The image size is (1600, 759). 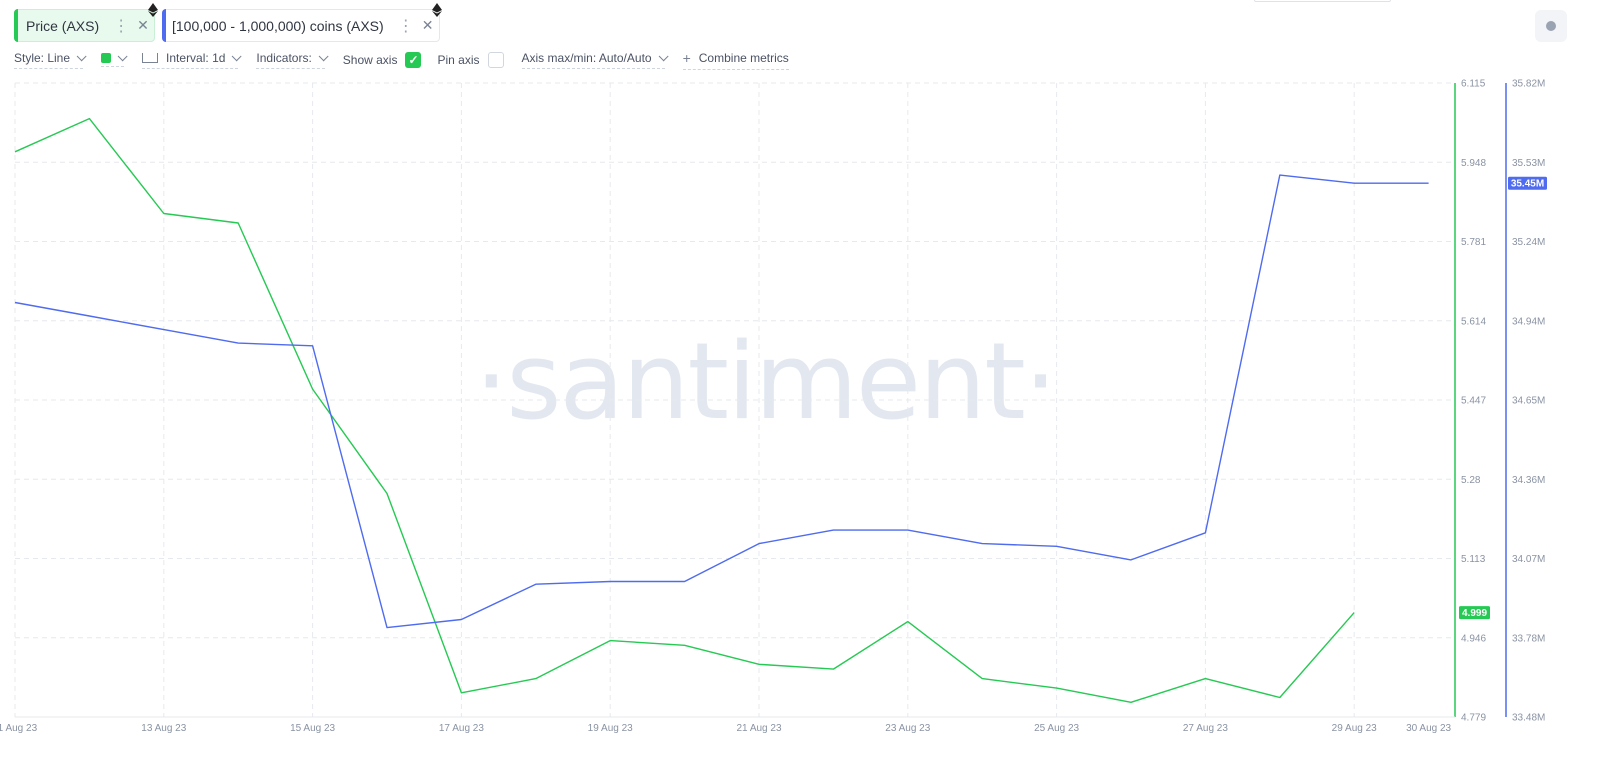 I want to click on x-axis-tick-label: 13 Aug 23, so click(x=163, y=728).